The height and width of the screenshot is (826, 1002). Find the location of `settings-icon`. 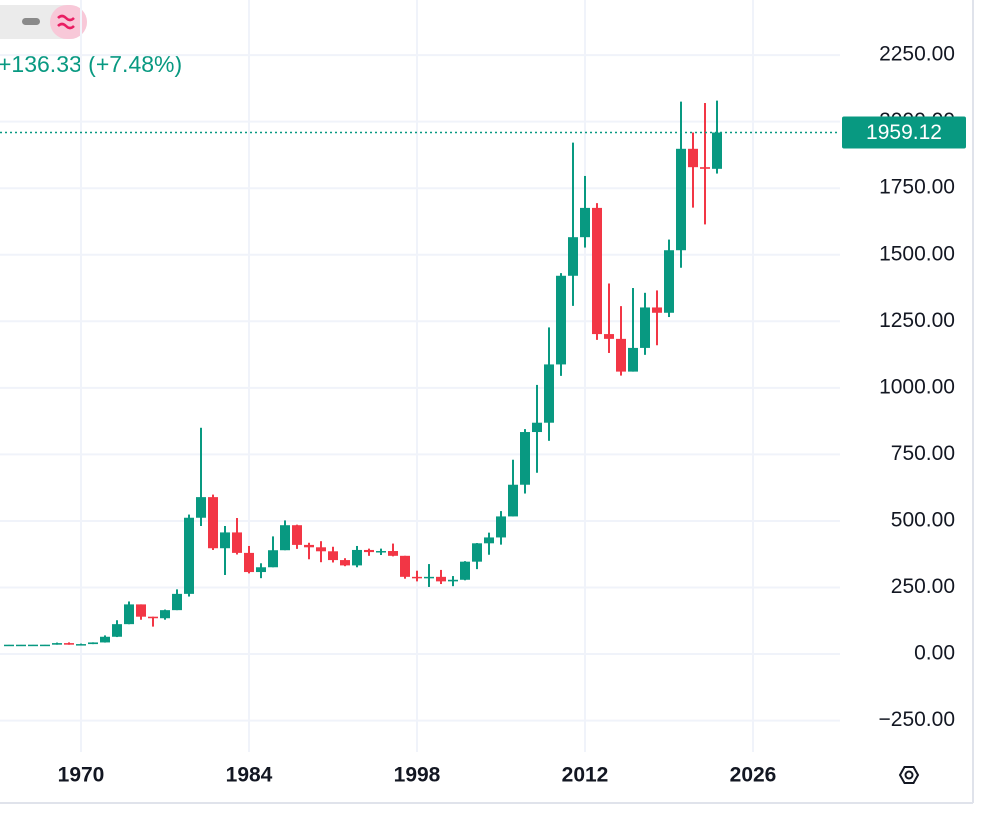

settings-icon is located at coordinates (909, 775).